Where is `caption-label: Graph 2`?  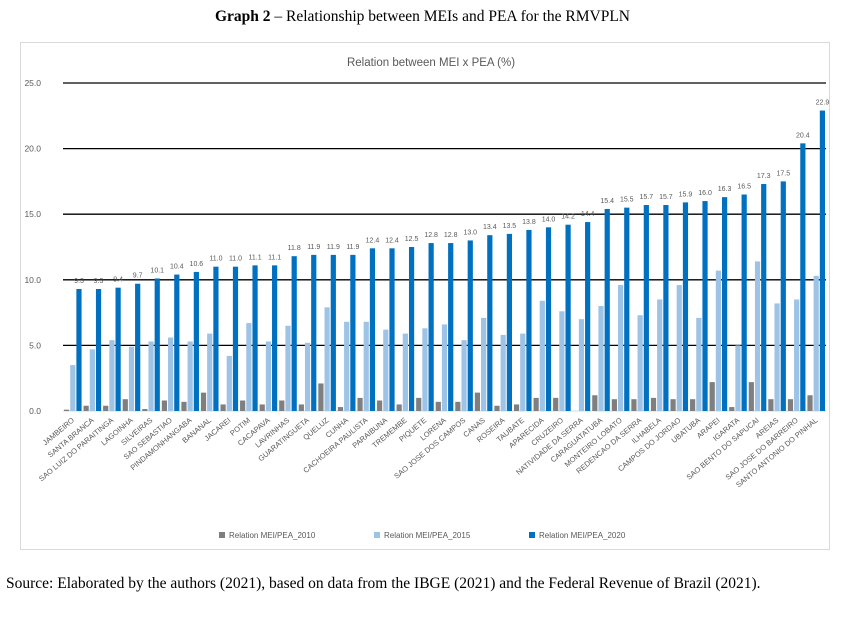 caption-label: Graph 2 is located at coordinates (242, 16).